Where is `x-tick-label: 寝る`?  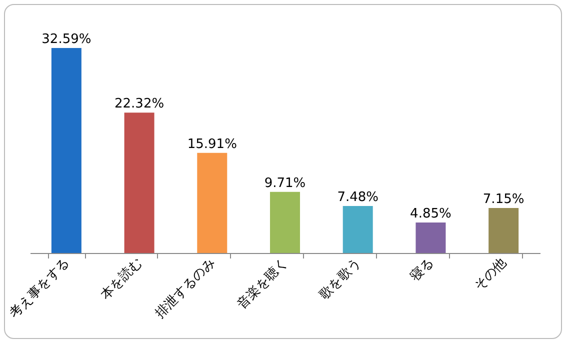
x-tick-label: 寝る is located at coordinates (422, 270).